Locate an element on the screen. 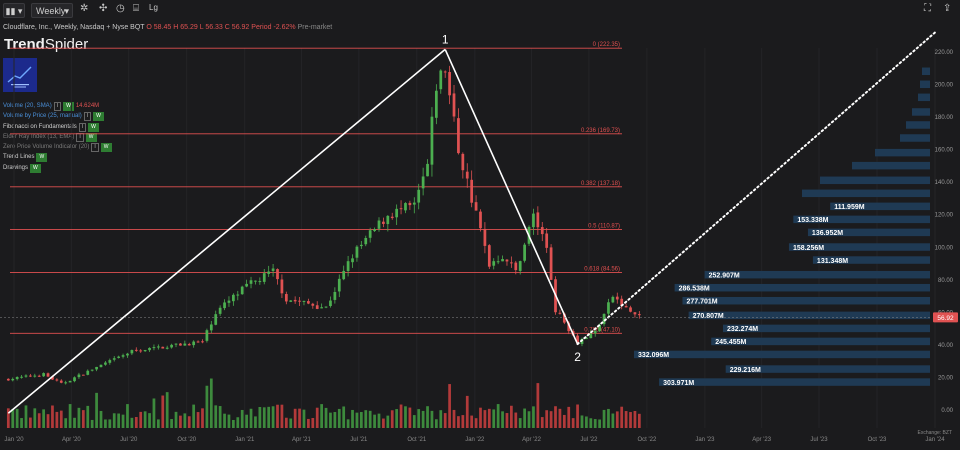 The height and width of the screenshot is (450, 960). log-scale-icon: Lg is located at coordinates (153, 7).